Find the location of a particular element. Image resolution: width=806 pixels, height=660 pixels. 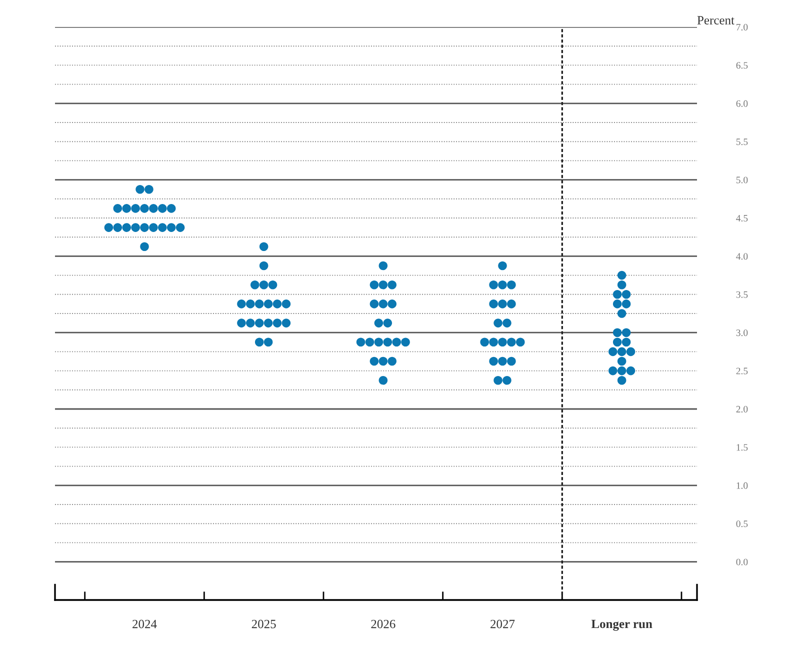

y-tick-label: 3.5 is located at coordinates (742, 294).